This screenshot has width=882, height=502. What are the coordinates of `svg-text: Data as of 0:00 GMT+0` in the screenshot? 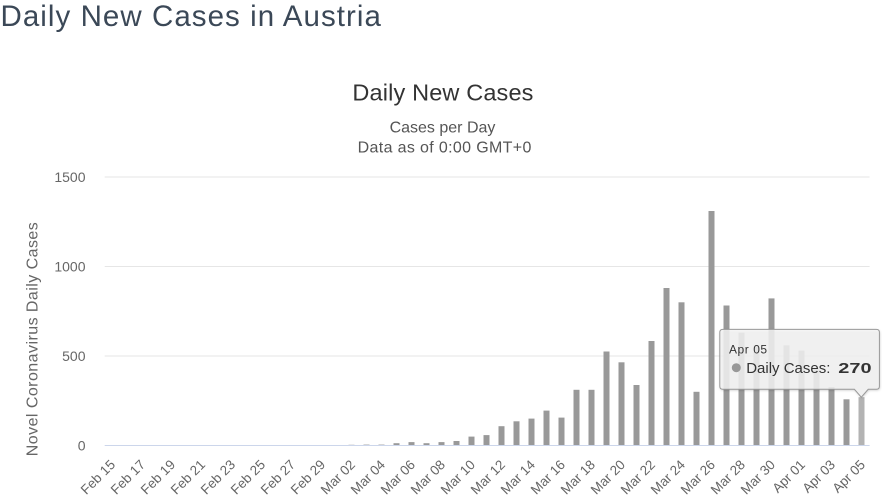 It's located at (445, 148).